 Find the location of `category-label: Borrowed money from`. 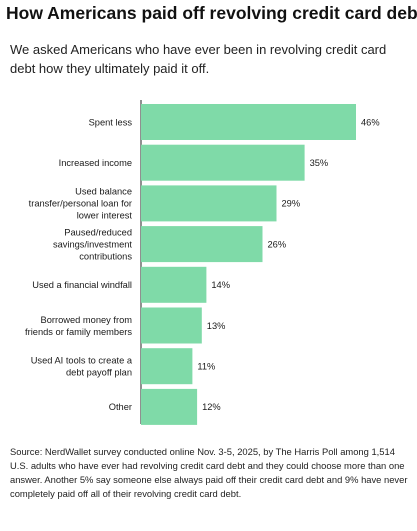

category-label: Borrowed money from is located at coordinates (87, 320).